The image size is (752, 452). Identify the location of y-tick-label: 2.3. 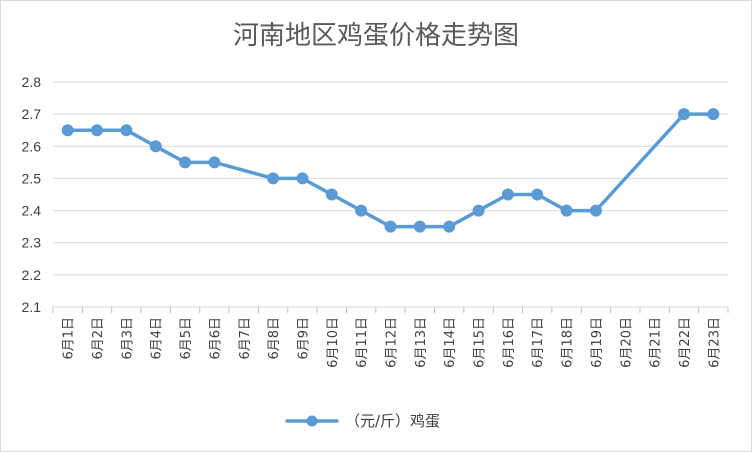
(32, 243).